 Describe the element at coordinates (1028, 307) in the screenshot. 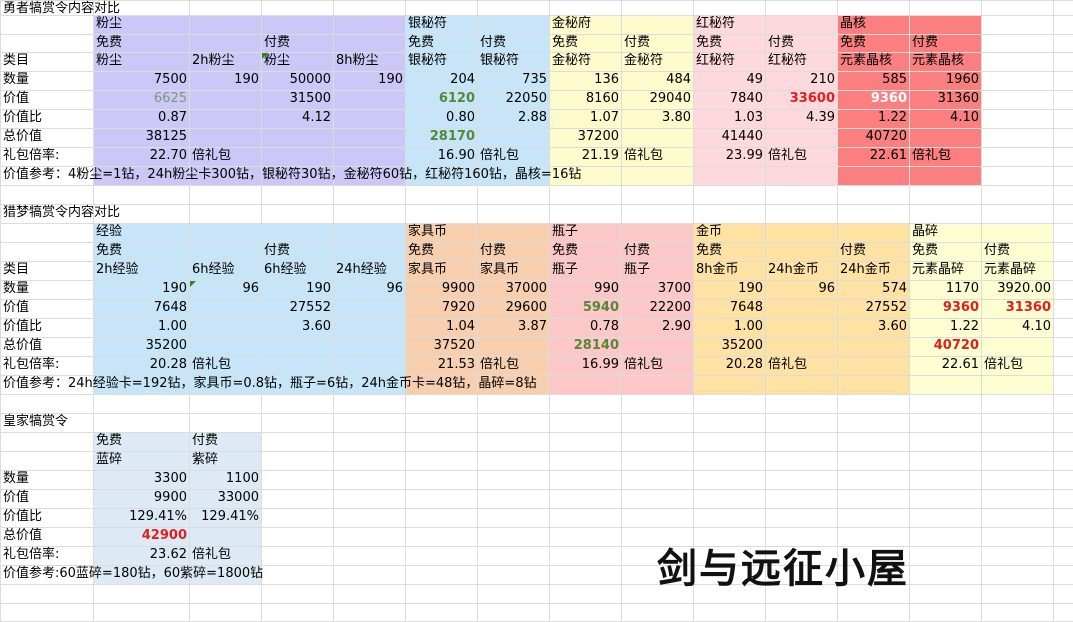

I see `value-cell: 31360` at that location.